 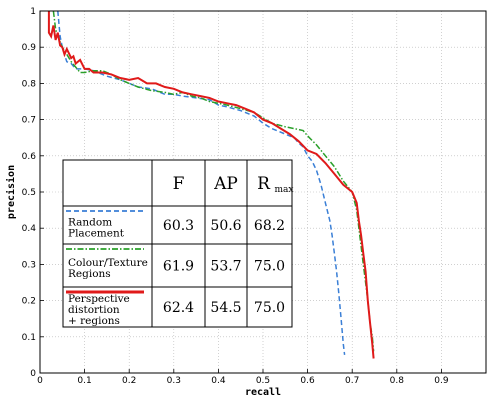 I want to click on table-cell: 50.6, so click(x=225, y=226).